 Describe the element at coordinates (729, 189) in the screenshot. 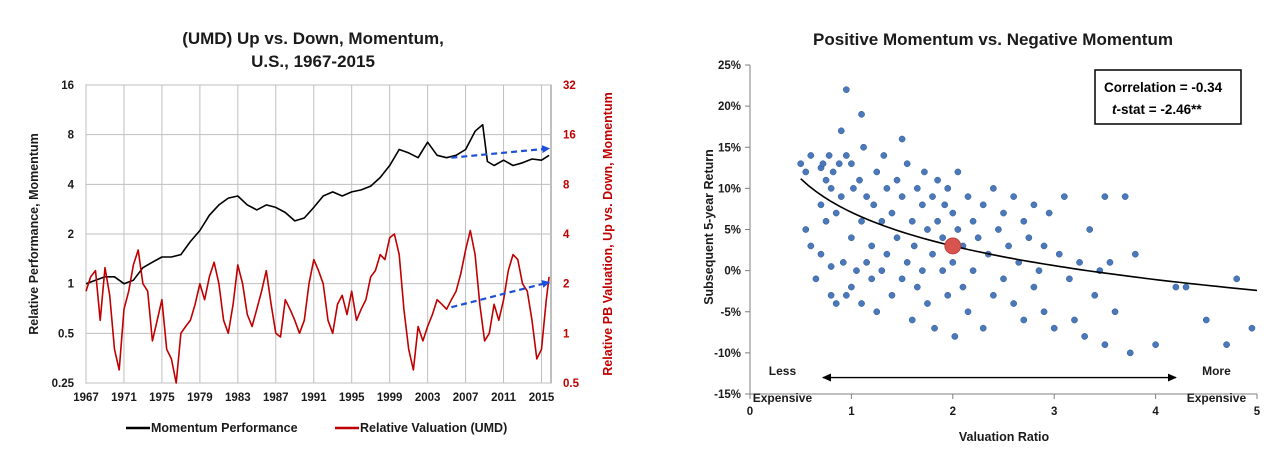

I see `right-y-tick-label: 10%` at that location.